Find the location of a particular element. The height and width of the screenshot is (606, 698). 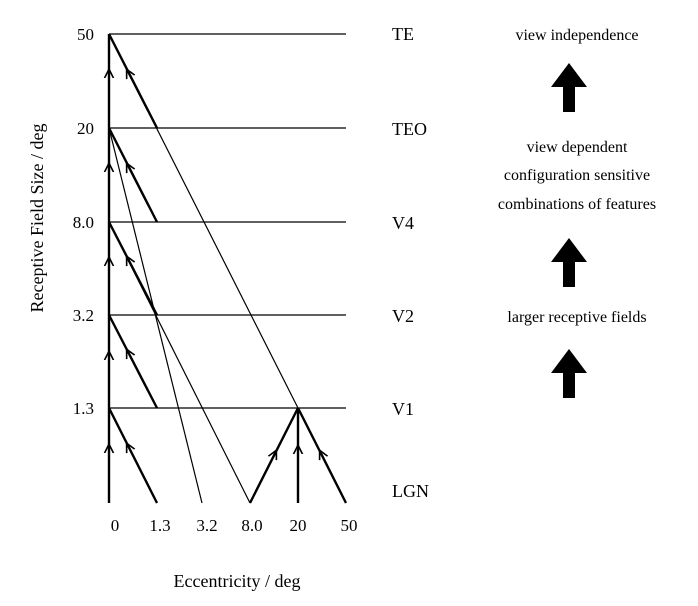

note-larger-receptive-fields: larger receptive fields is located at coordinates (576, 317).